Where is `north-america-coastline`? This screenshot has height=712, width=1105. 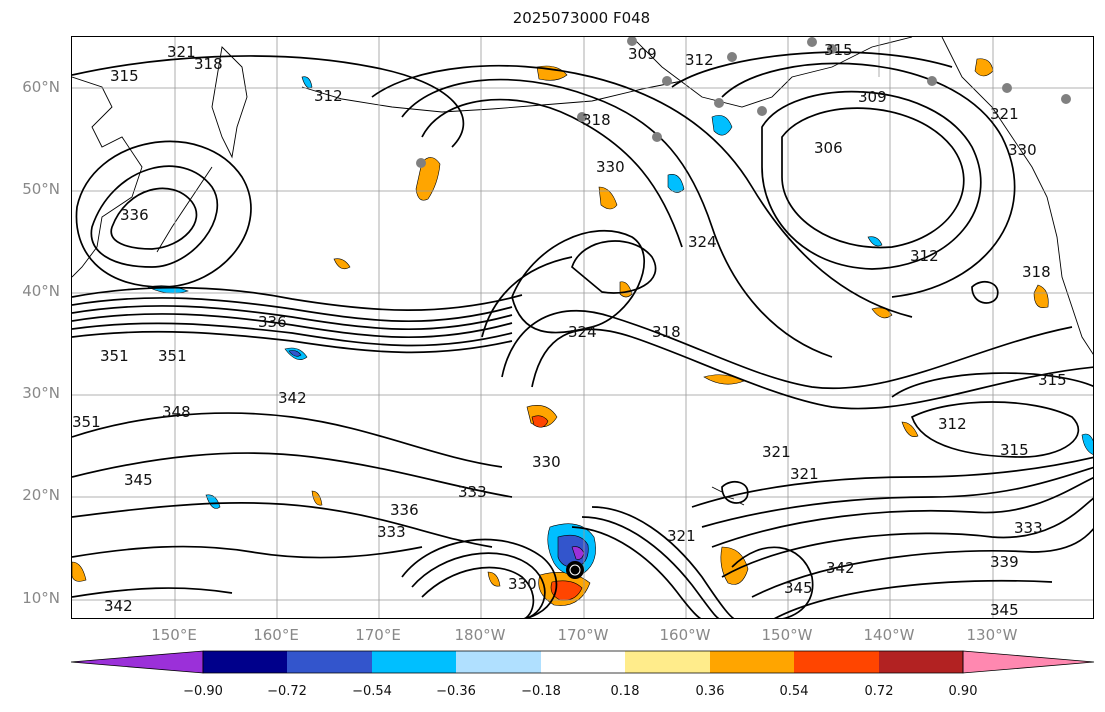
north-america-coastline is located at coordinates (1017, 196).